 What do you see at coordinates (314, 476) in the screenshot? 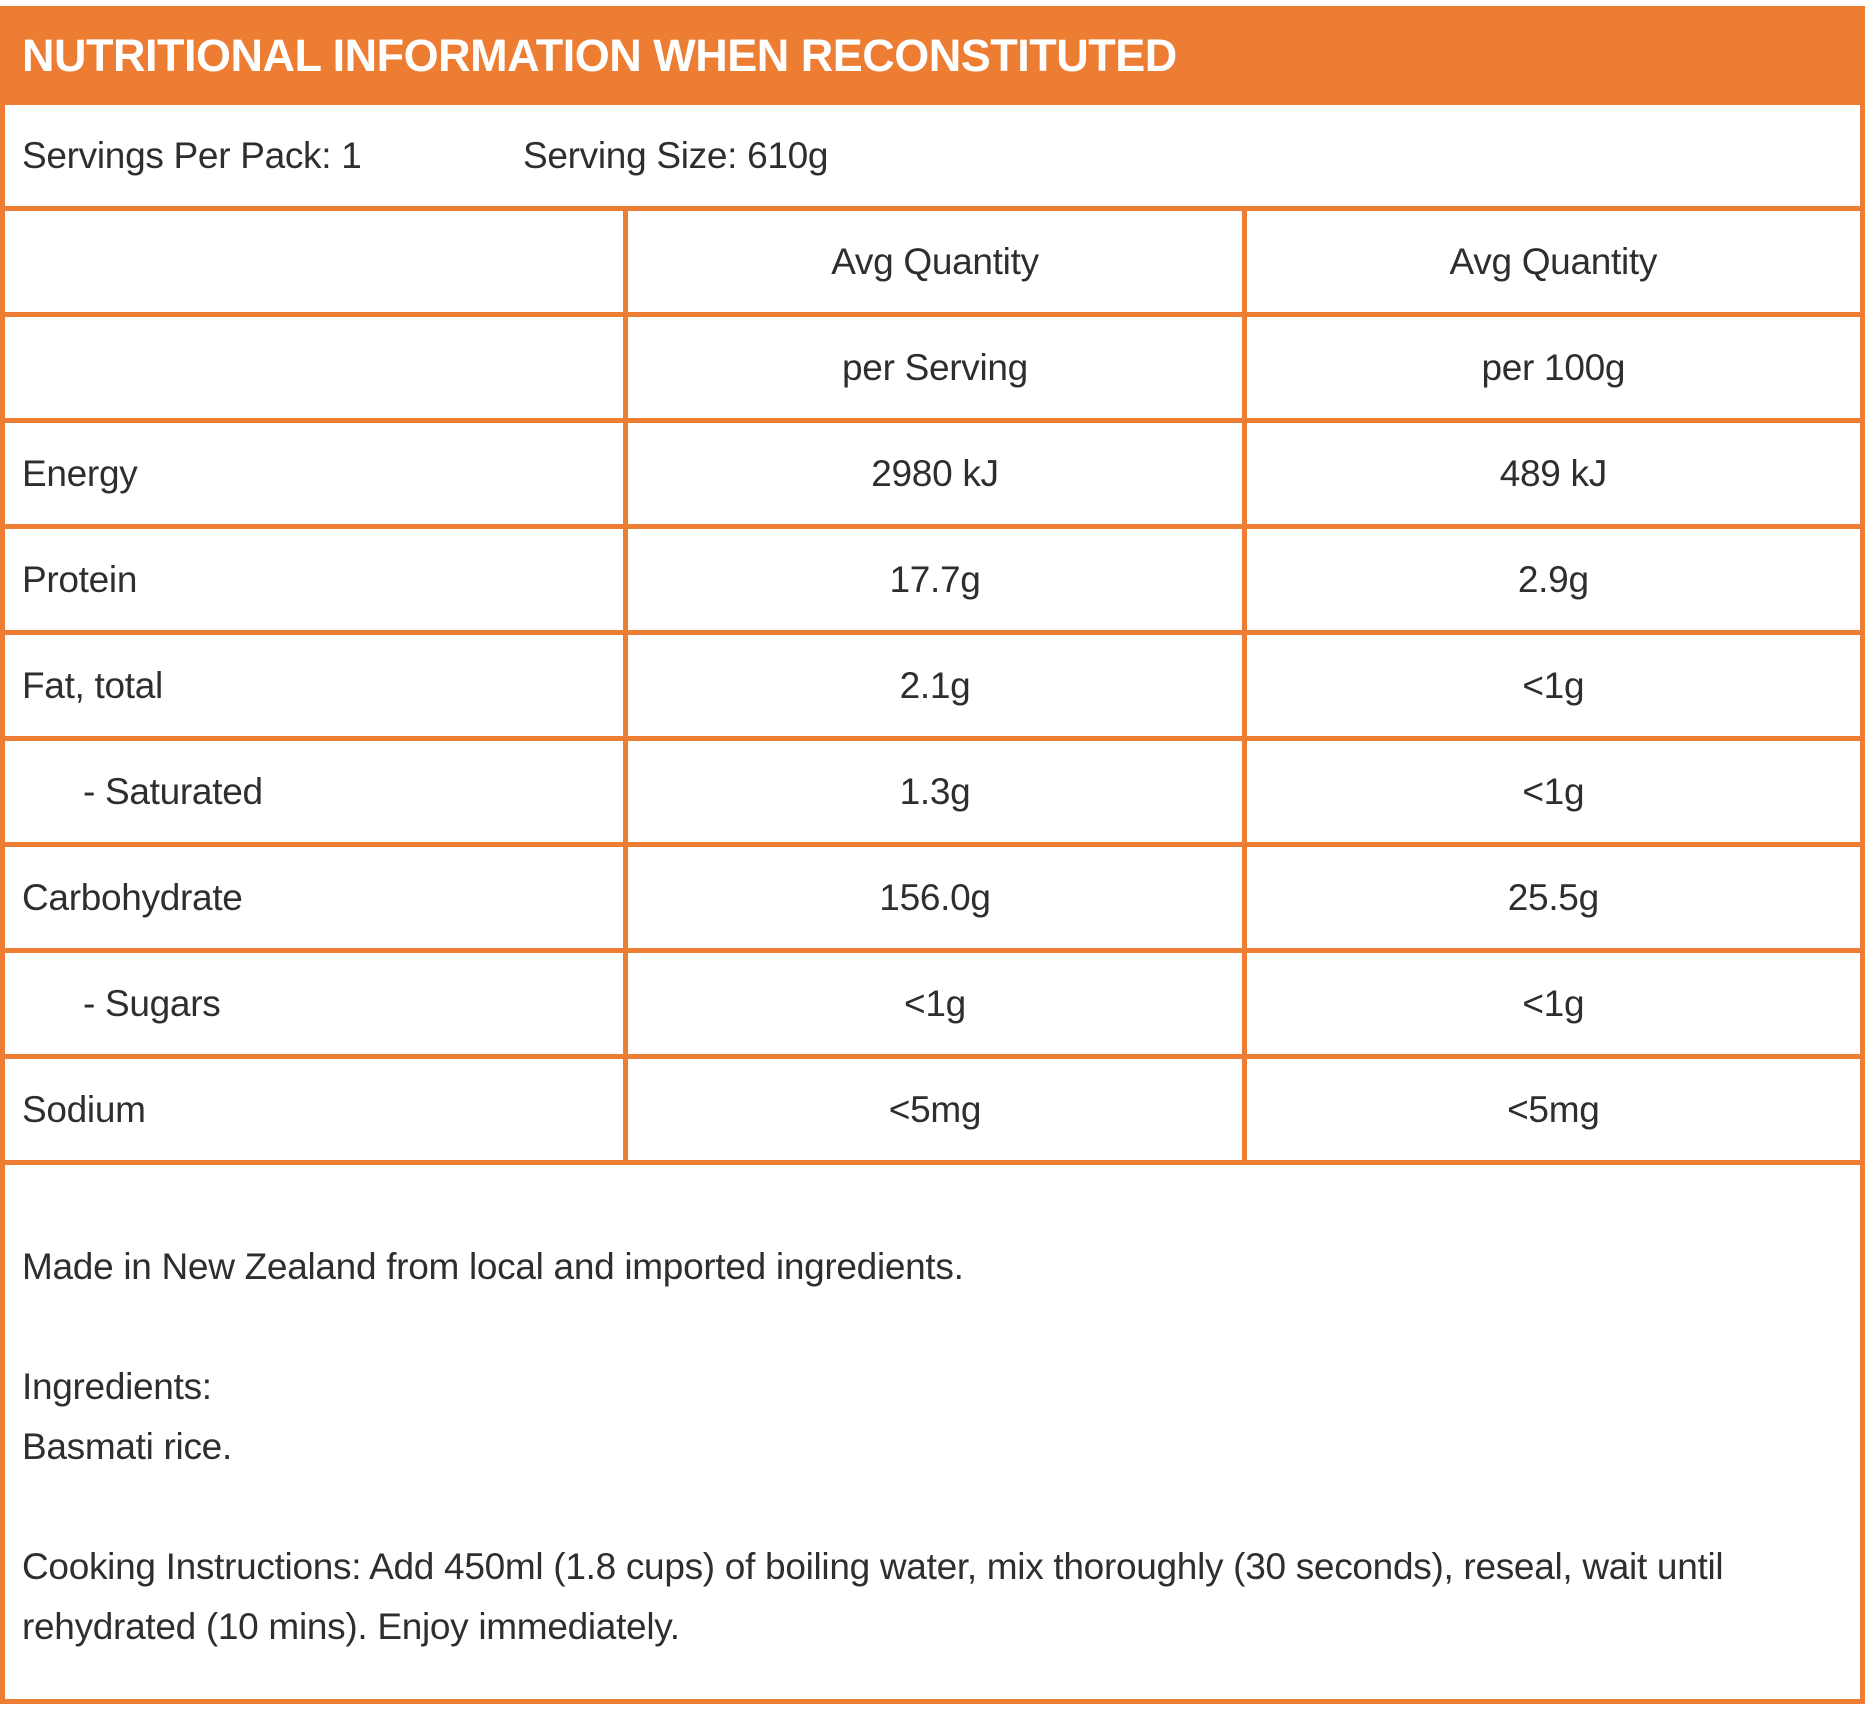
I see `row-label-energy: Energy` at bounding box center [314, 476].